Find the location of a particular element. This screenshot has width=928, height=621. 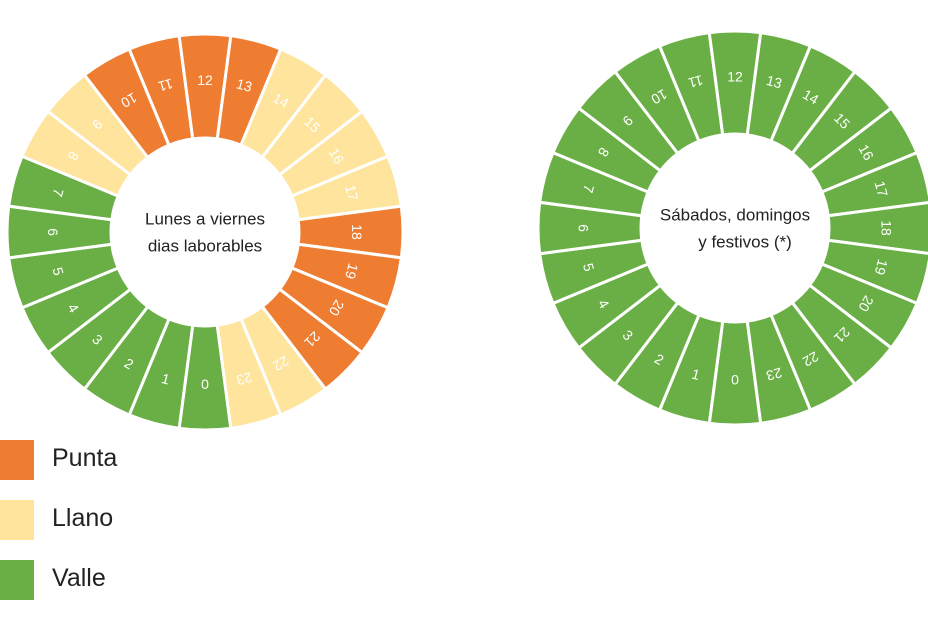

center-title-line-1: Sábados, domingos is located at coordinates (735, 215).